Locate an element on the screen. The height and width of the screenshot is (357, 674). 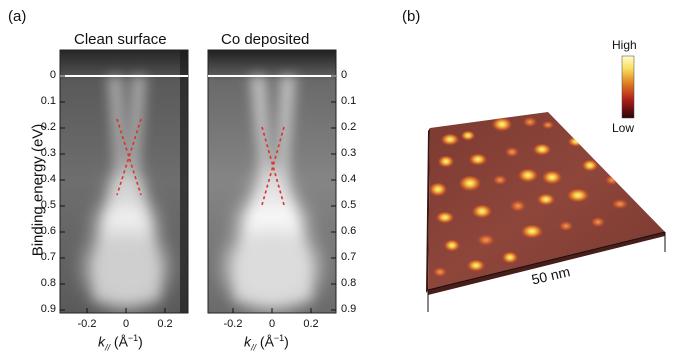
colorbar is located at coordinates (628, 87).